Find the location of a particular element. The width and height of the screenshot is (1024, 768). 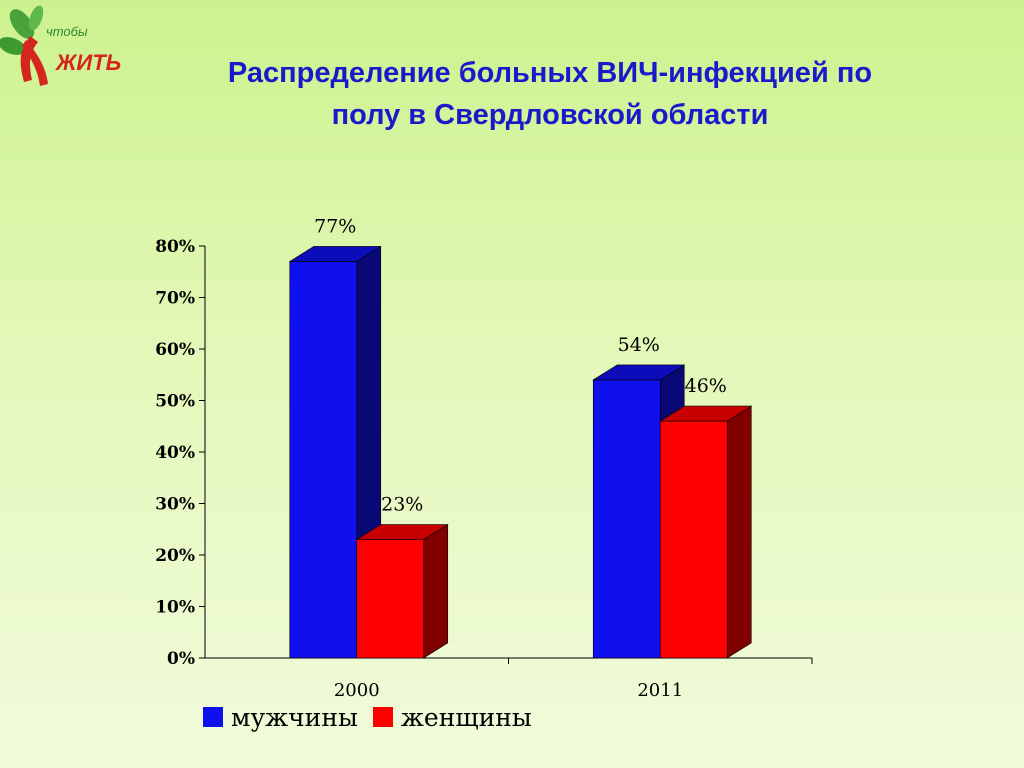

y-tick-label: 20% is located at coordinates (175, 556).